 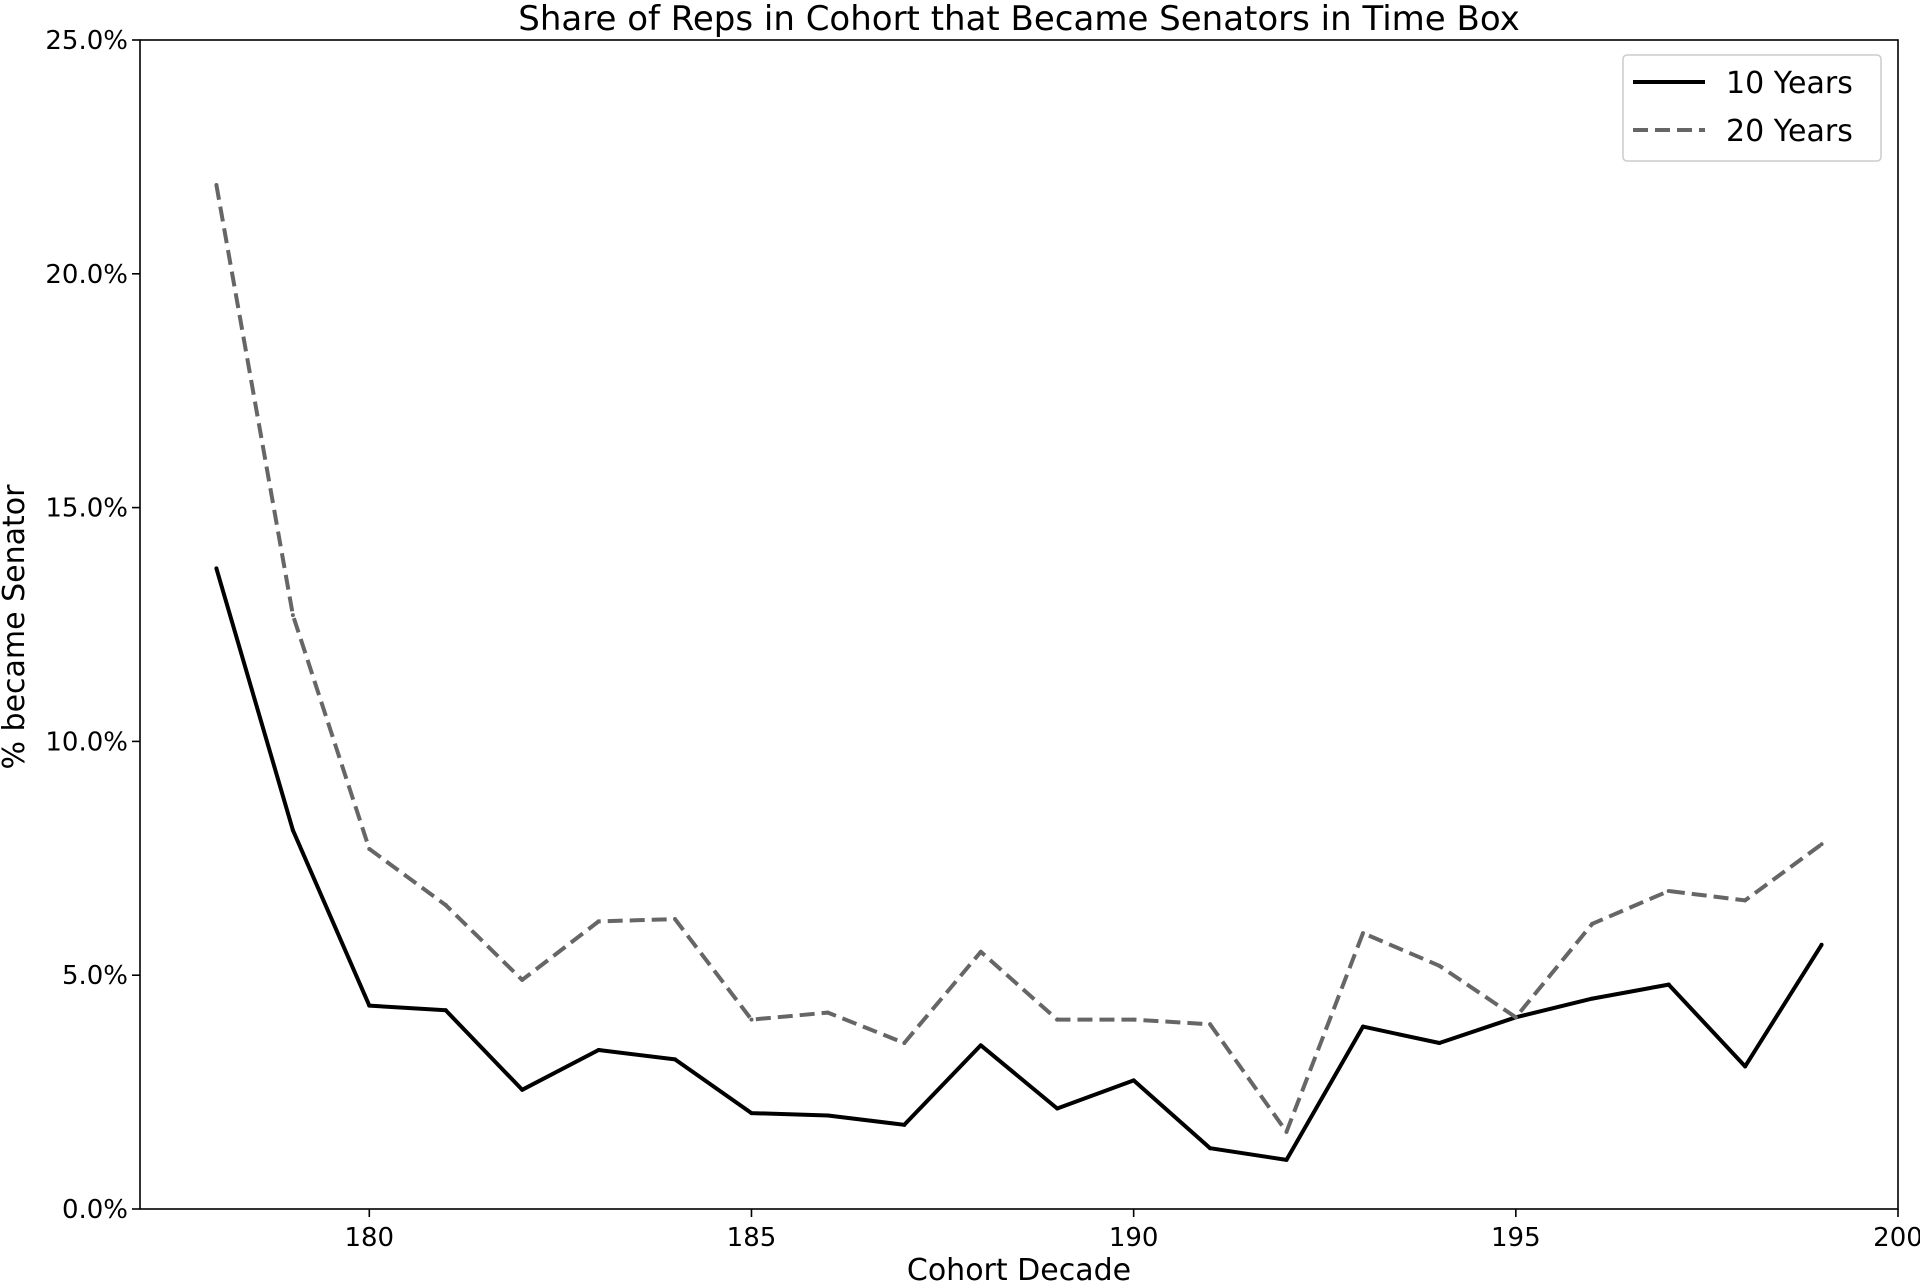 What do you see at coordinates (16, 627) in the screenshot?
I see `y-axis-label: % became Senator` at bounding box center [16, 627].